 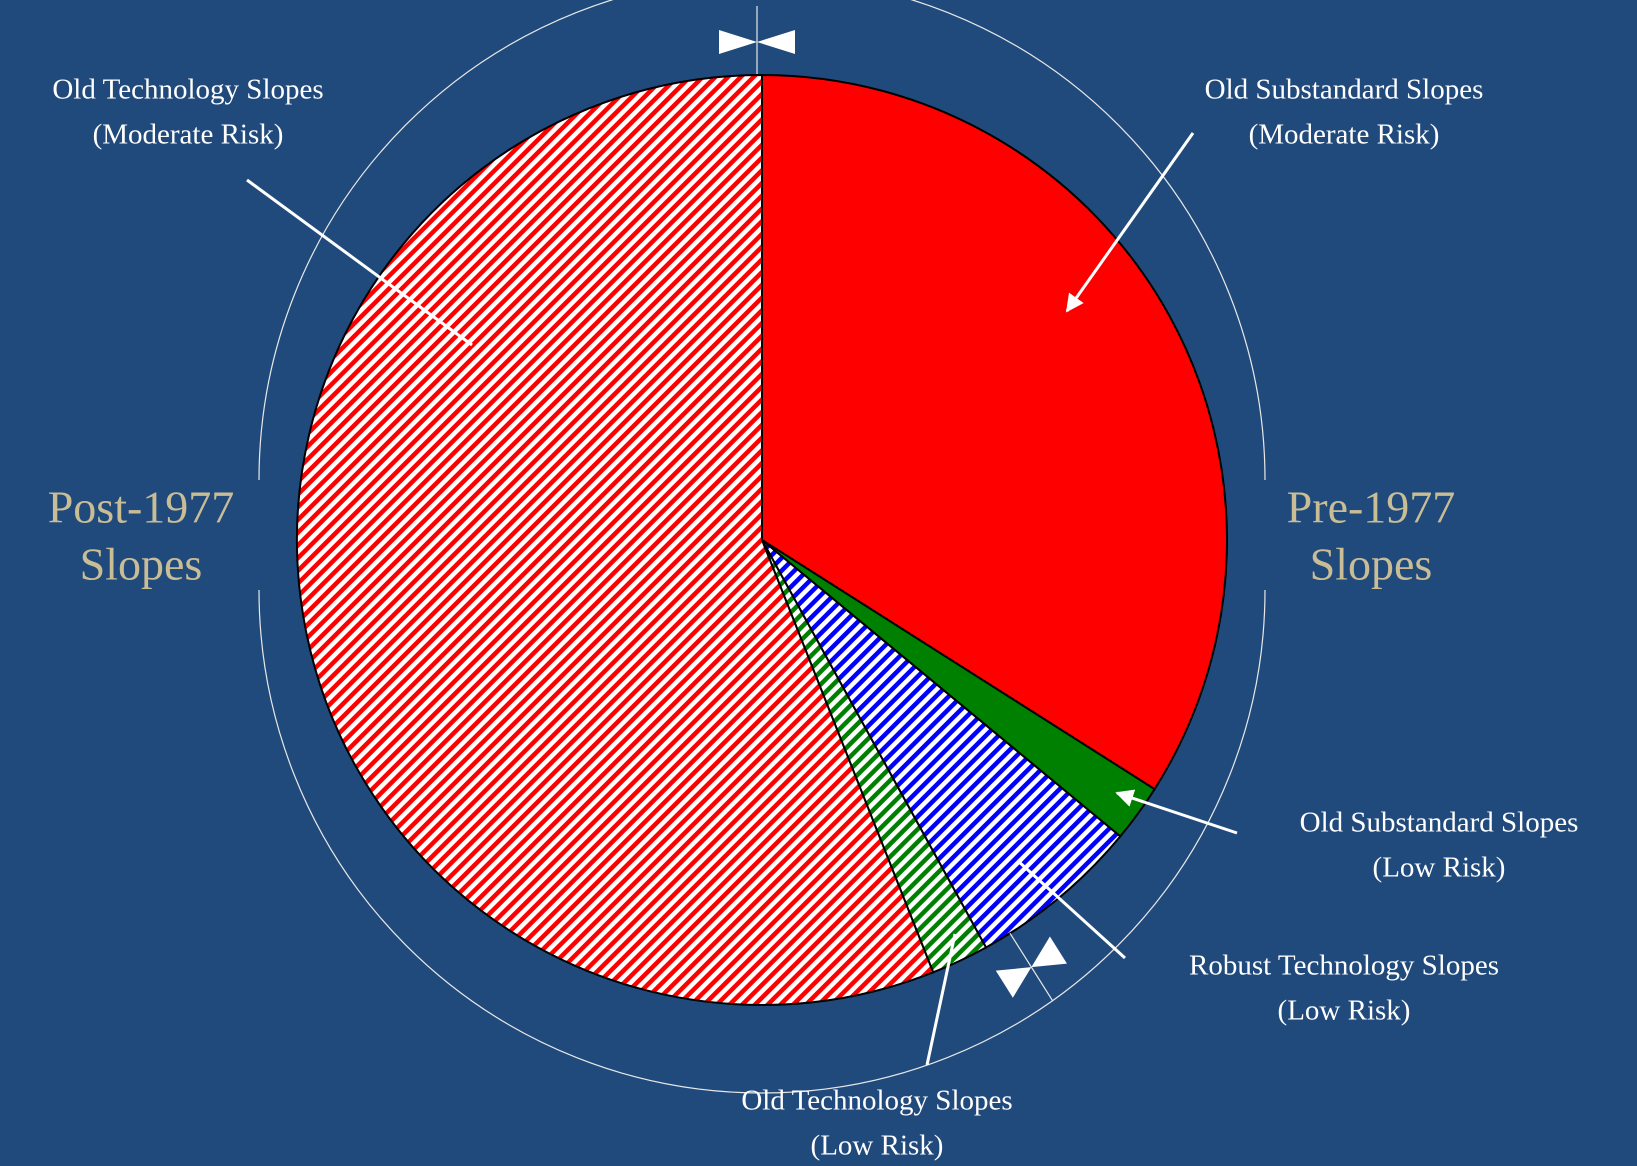 I want to click on group-label: Pre-1977, so click(x=1371, y=507).